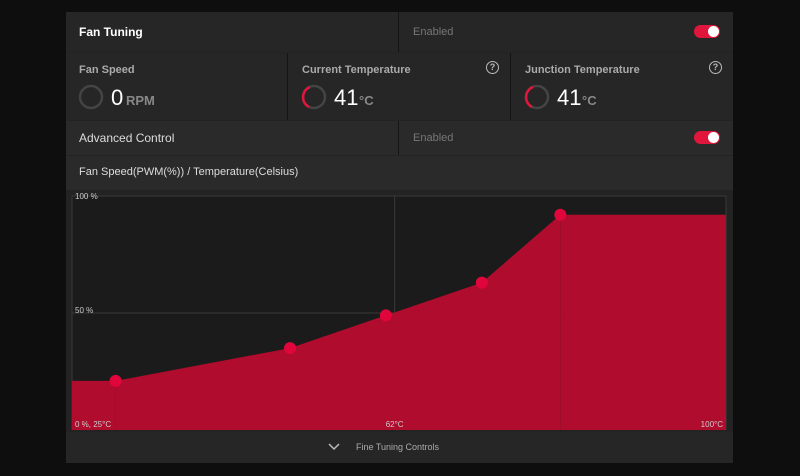  Describe the element at coordinates (189, 172) in the screenshot. I see `chart-title: Fan Speed(PWM(%)) / Temperature(Celsius)` at that location.